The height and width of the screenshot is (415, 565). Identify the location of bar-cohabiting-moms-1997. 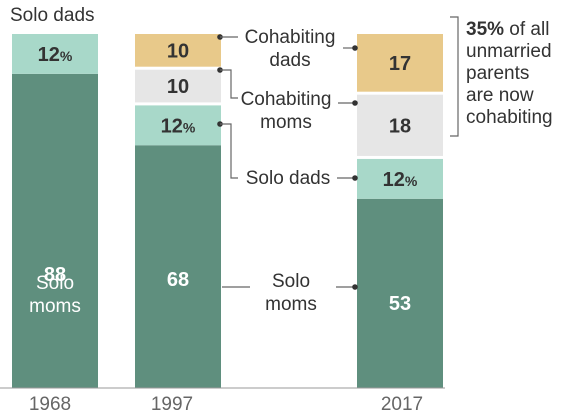
(178, 86).